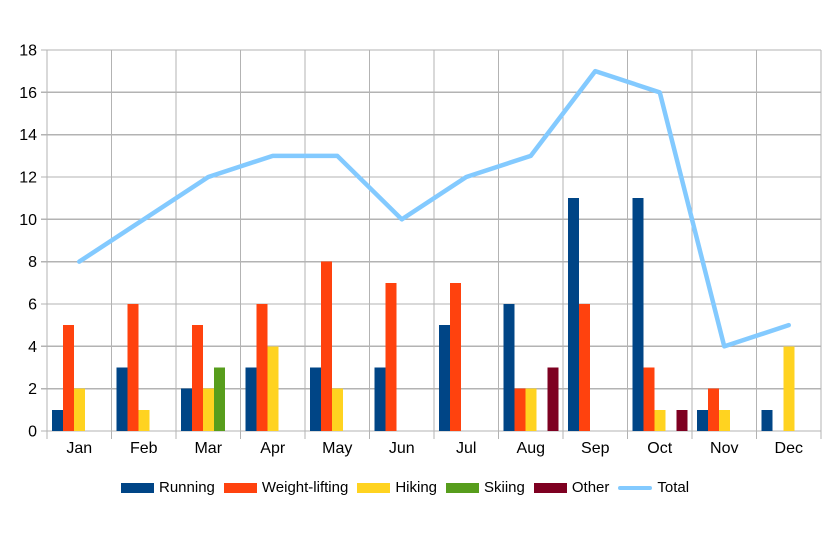  I want to click on bar-series-skiing, so click(219, 399).